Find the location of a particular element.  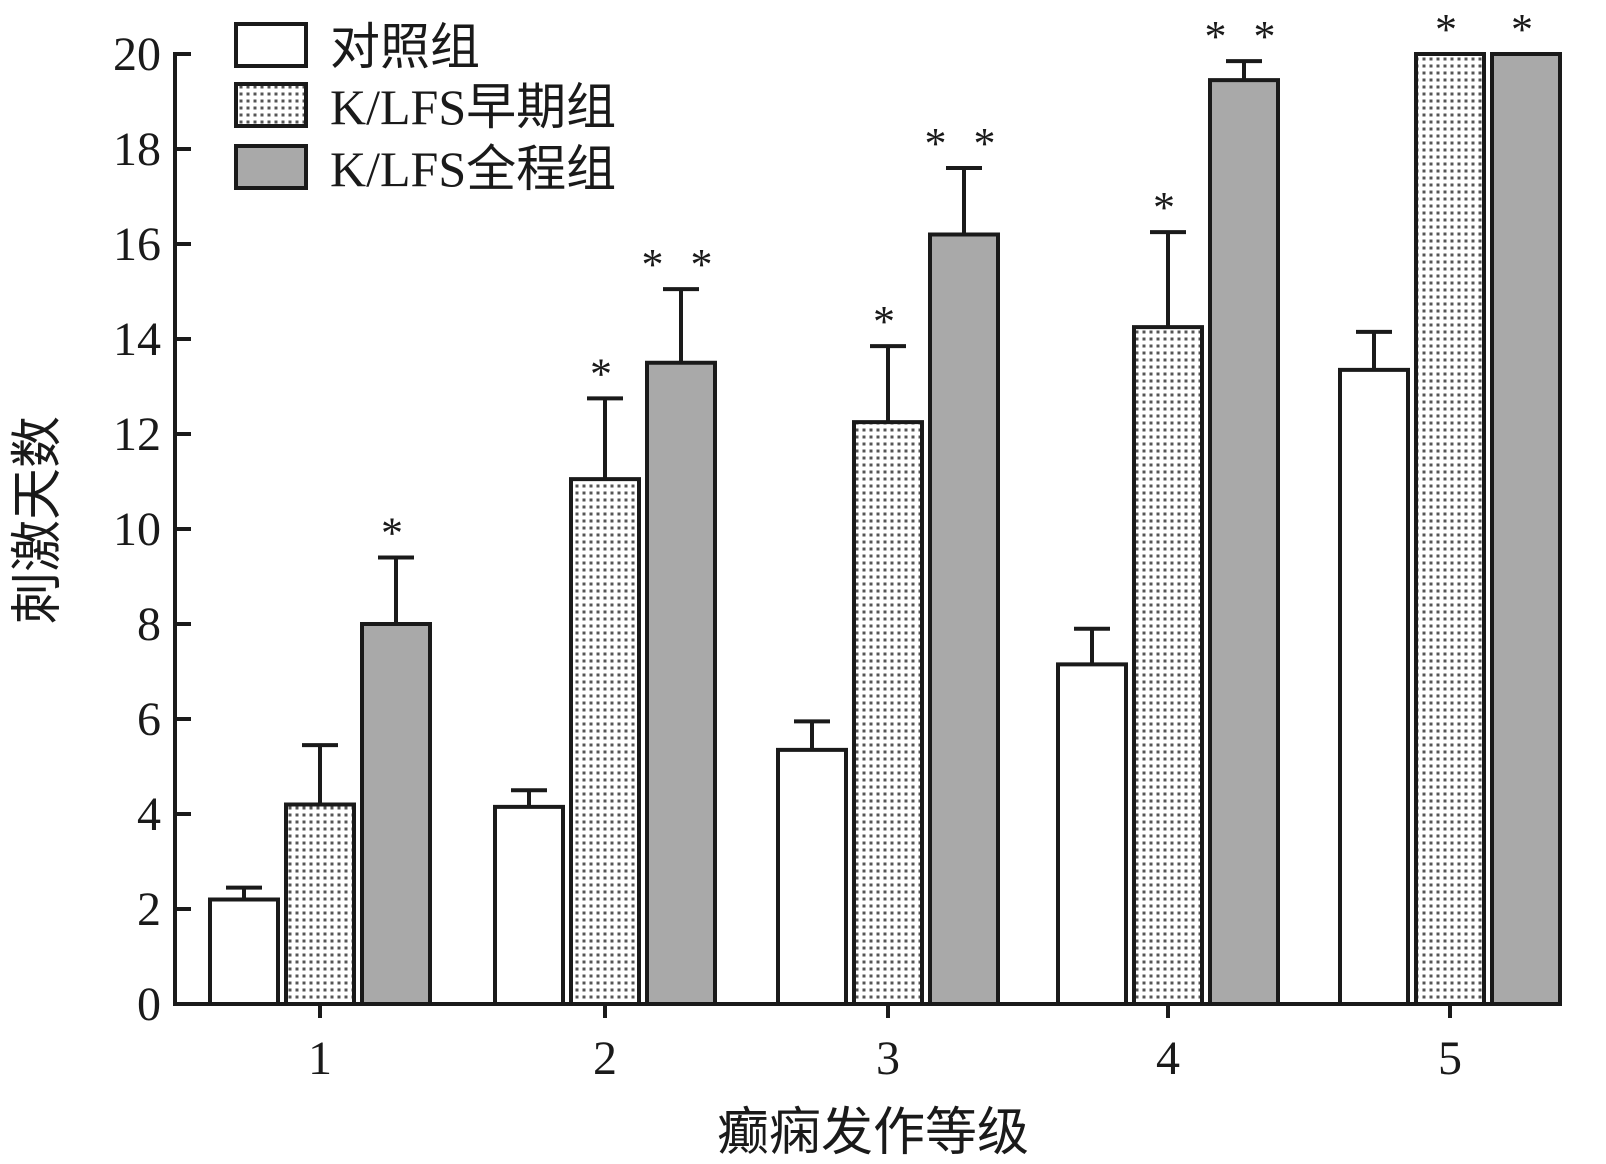

significance-mark-series2-grade2: * is located at coordinates (605, 373).